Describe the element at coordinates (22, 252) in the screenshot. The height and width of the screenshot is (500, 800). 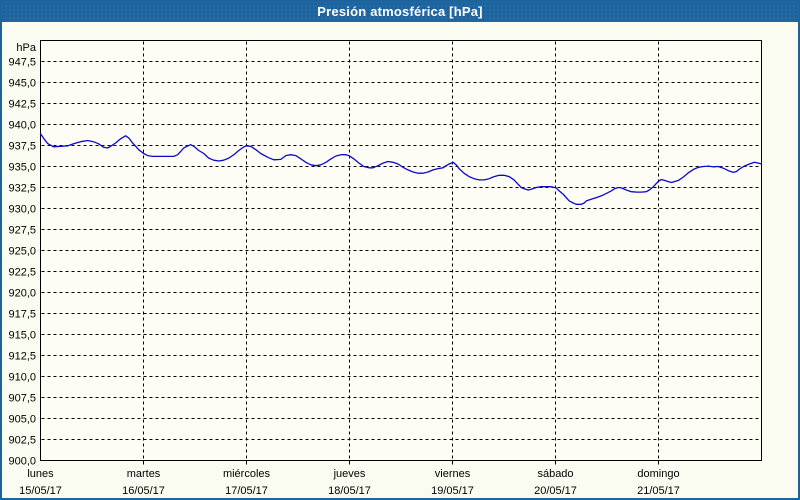
I see `y-tick-label: 925,0` at that location.